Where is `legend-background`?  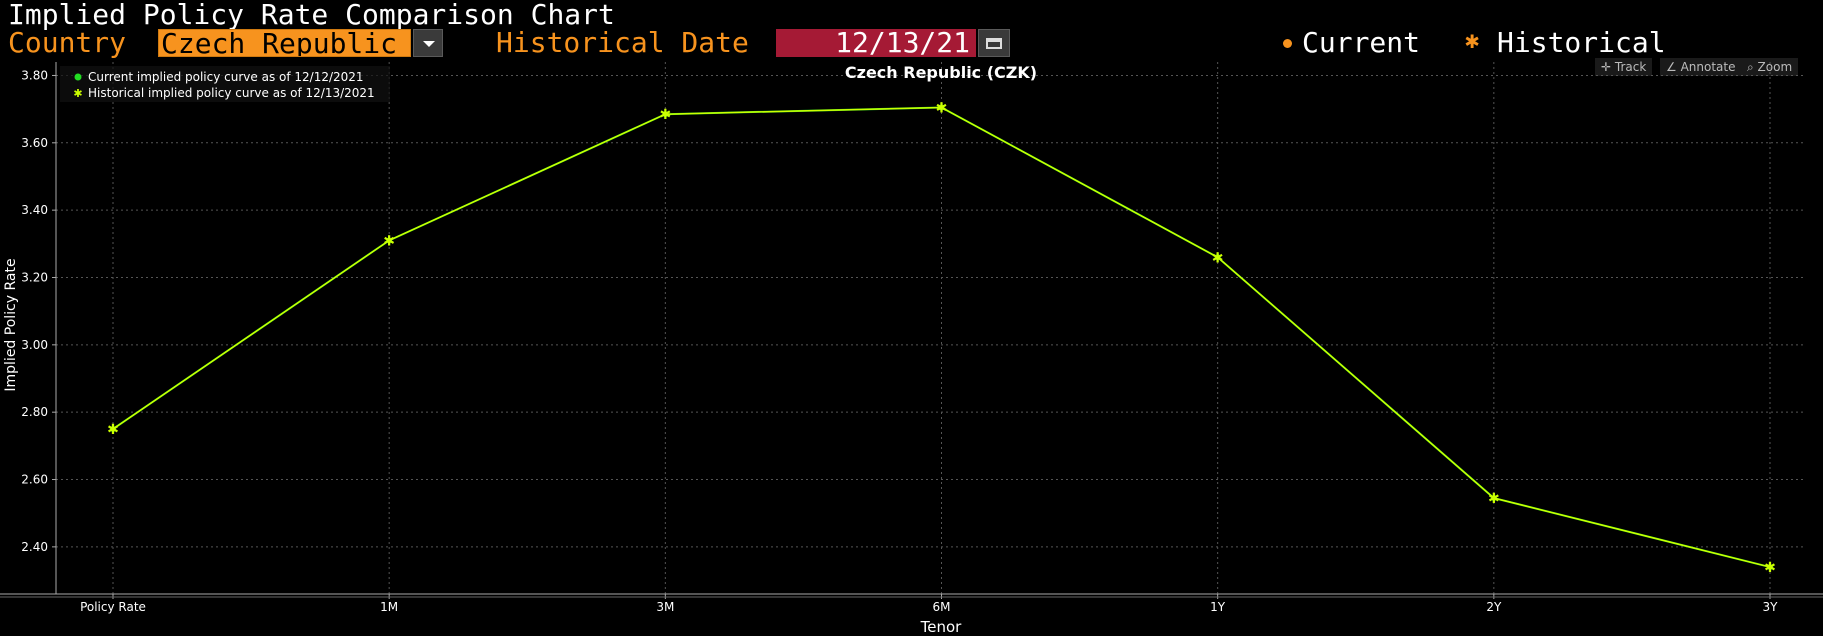
legend-background is located at coordinates (225, 84).